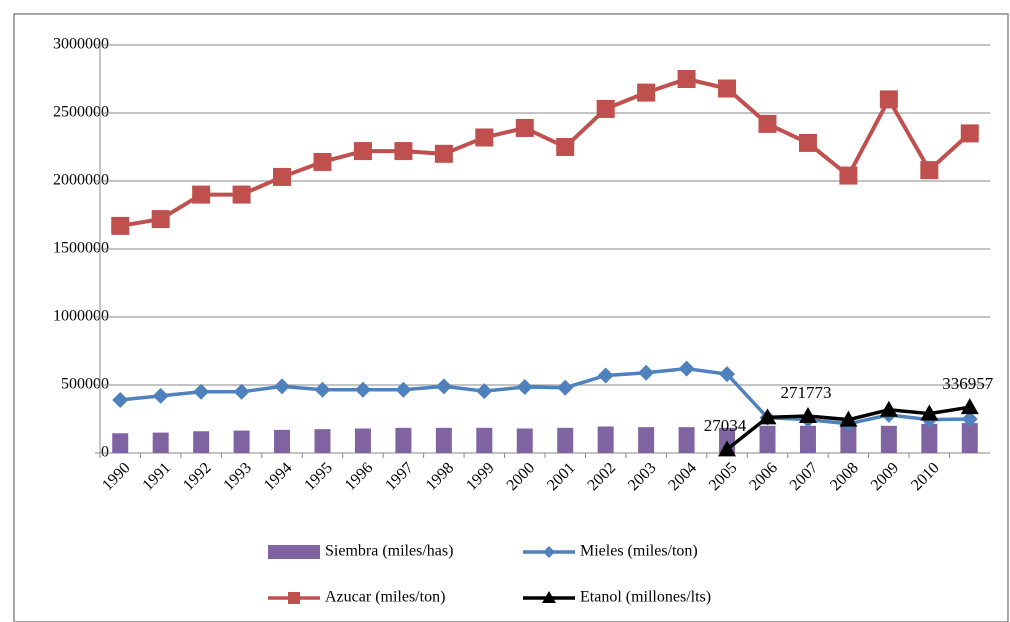  I want to click on data-label: 271773, so click(805, 392).